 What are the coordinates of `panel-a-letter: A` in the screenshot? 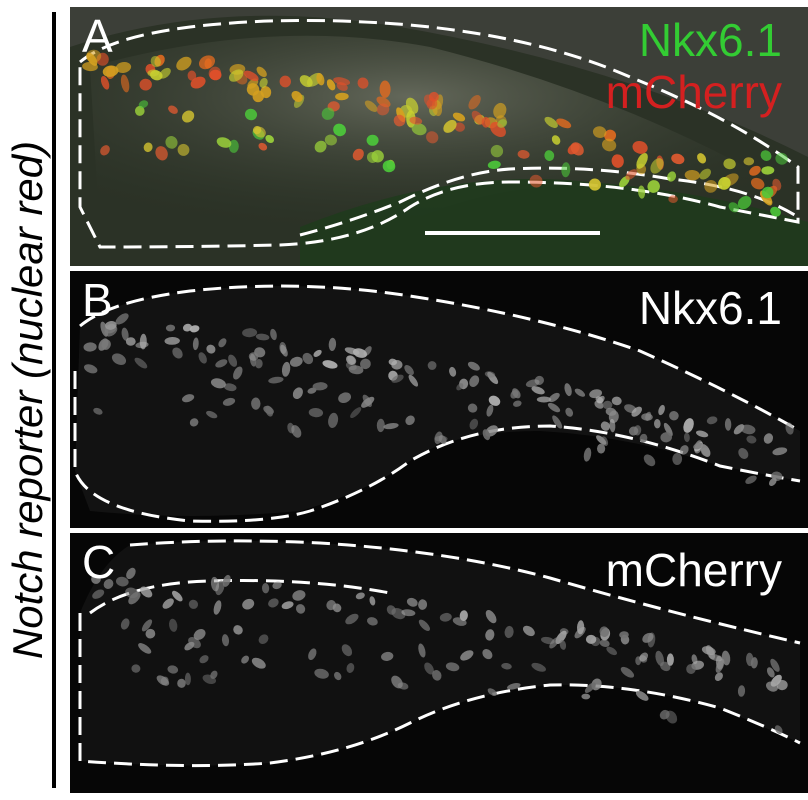 It's located at (97, 36).